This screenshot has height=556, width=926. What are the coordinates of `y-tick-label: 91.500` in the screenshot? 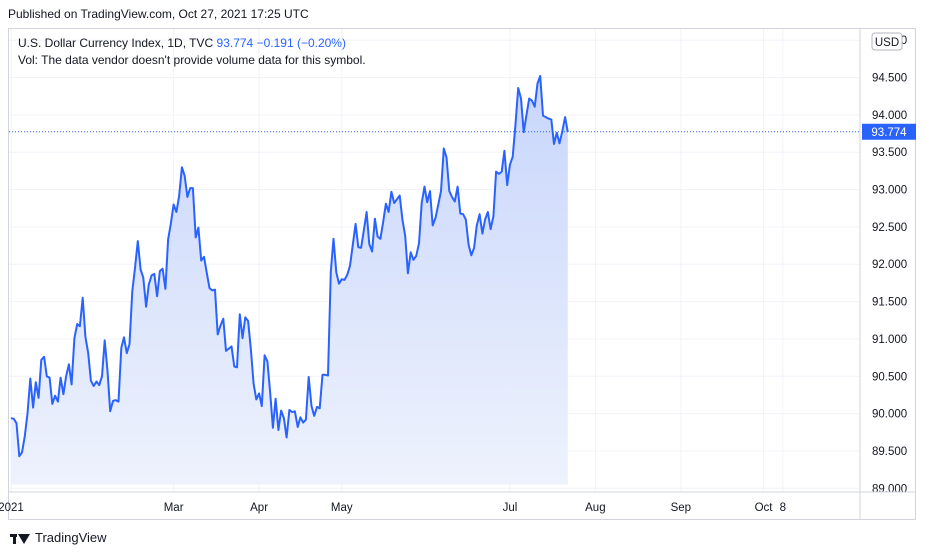 It's located at (889, 303).